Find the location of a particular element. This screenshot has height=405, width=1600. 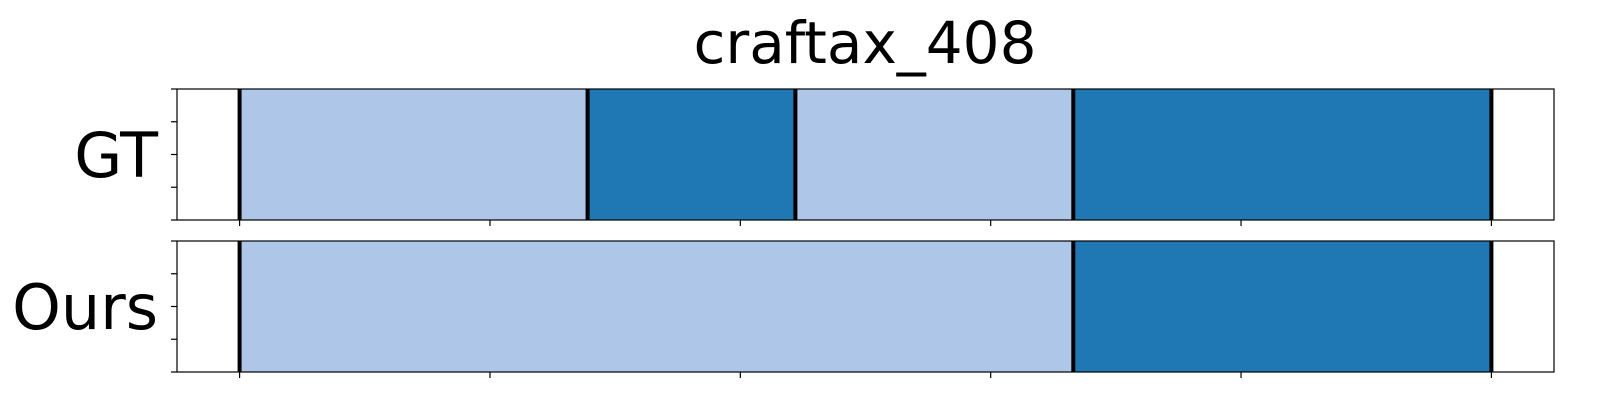

chart-title: craftax_408 is located at coordinates (865, 43).